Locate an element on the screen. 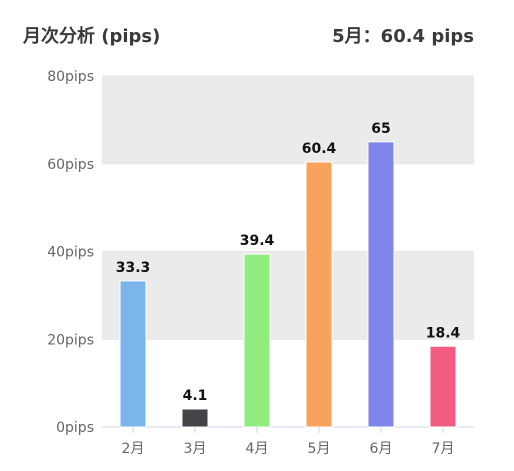  bar-2月 is located at coordinates (133, 354).